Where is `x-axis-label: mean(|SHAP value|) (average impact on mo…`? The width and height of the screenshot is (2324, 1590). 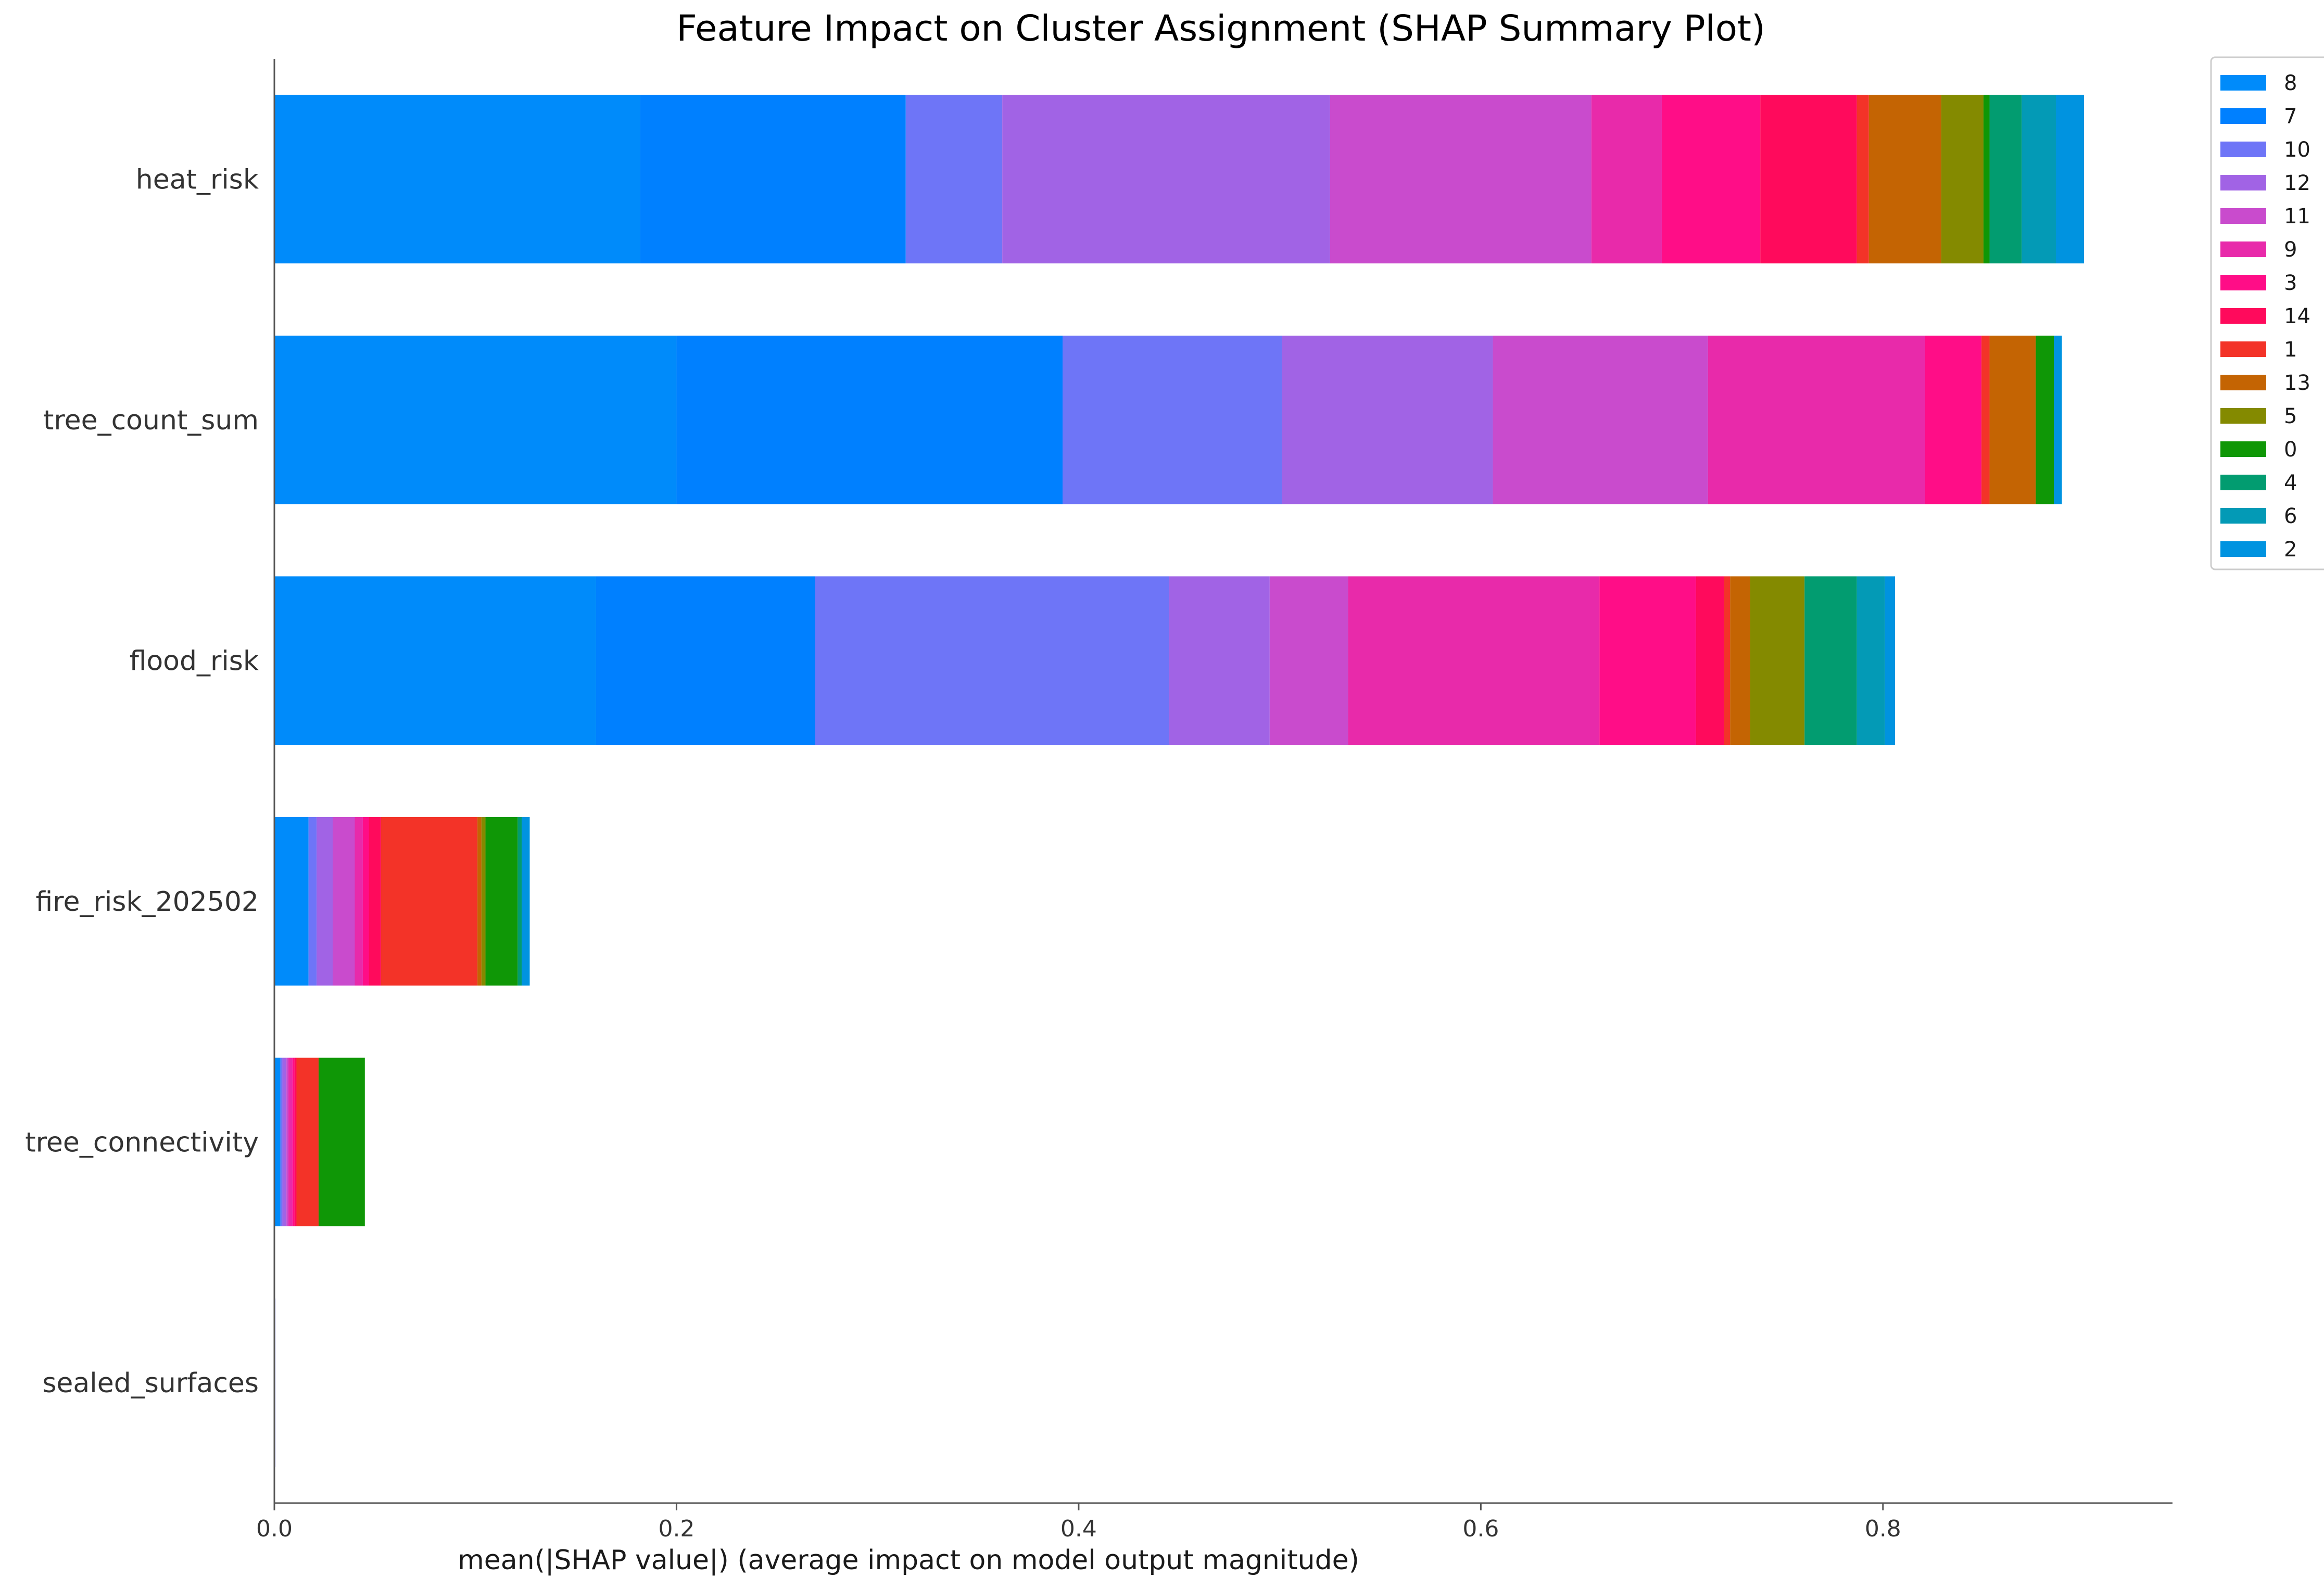 x-axis-label: mean(|SHAP value|) (average impact on mo… is located at coordinates (908, 1560).